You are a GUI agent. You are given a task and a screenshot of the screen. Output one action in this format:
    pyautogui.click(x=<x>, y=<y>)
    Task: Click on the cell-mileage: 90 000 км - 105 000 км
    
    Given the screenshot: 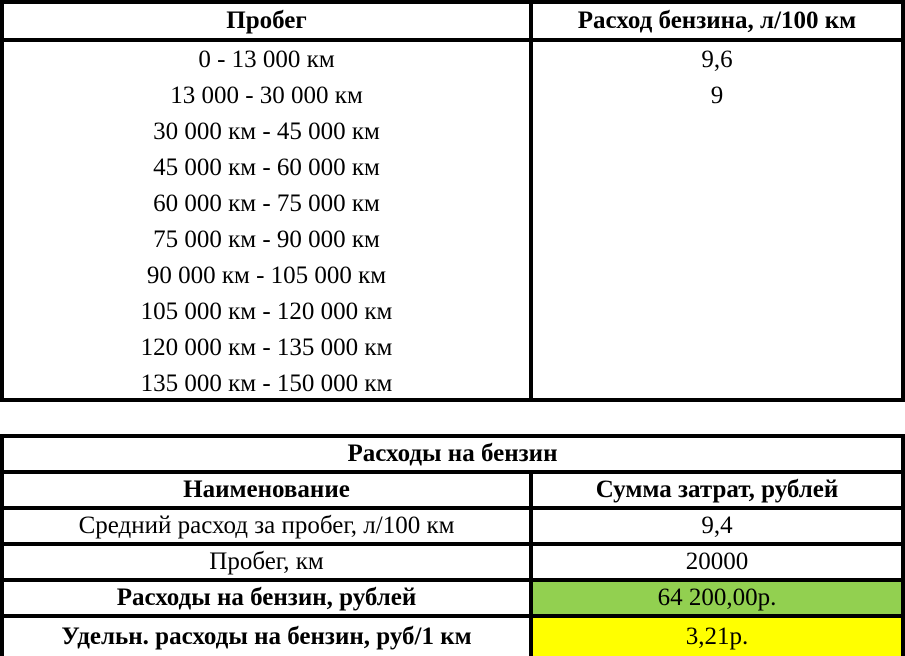 What is the action you would take?
    pyautogui.click(x=268, y=276)
    